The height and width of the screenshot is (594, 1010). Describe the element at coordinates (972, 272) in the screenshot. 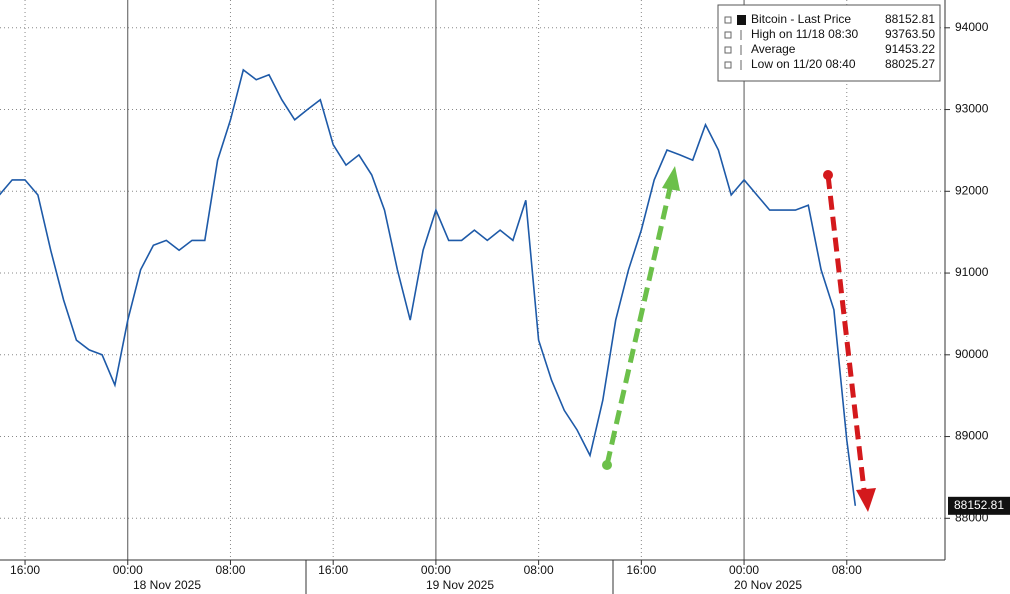

I see `y-tick-label: 91000` at that location.